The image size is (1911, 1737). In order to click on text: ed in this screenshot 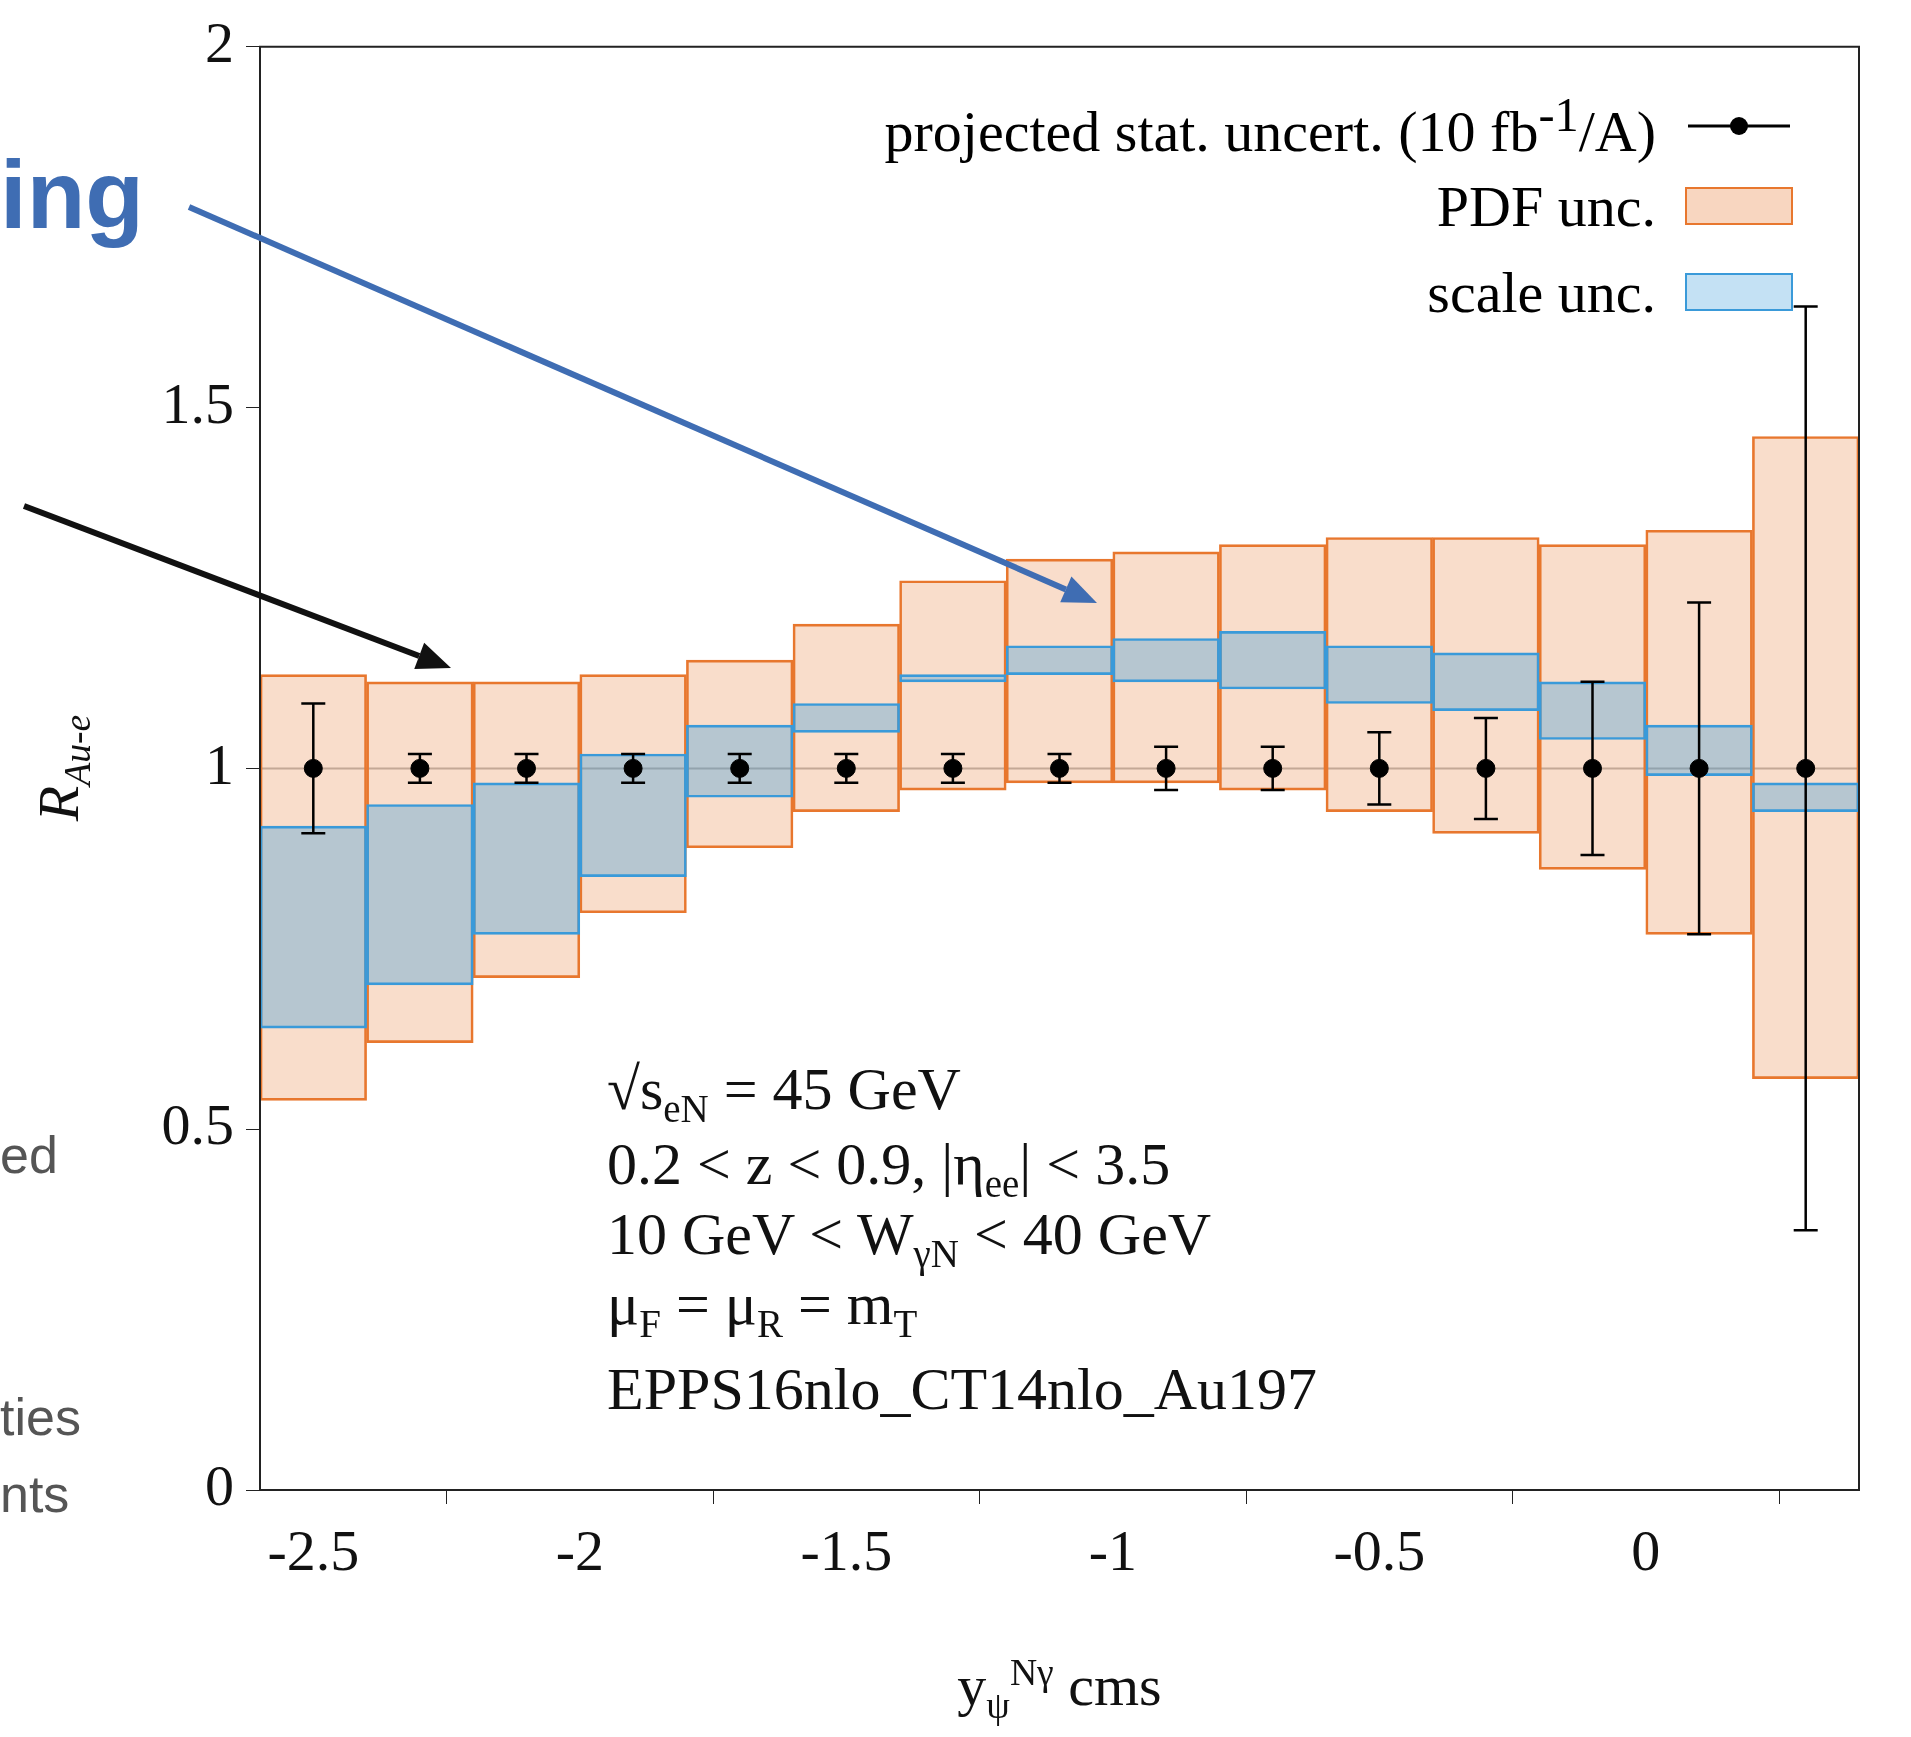, I will do `click(29, 1155)`.